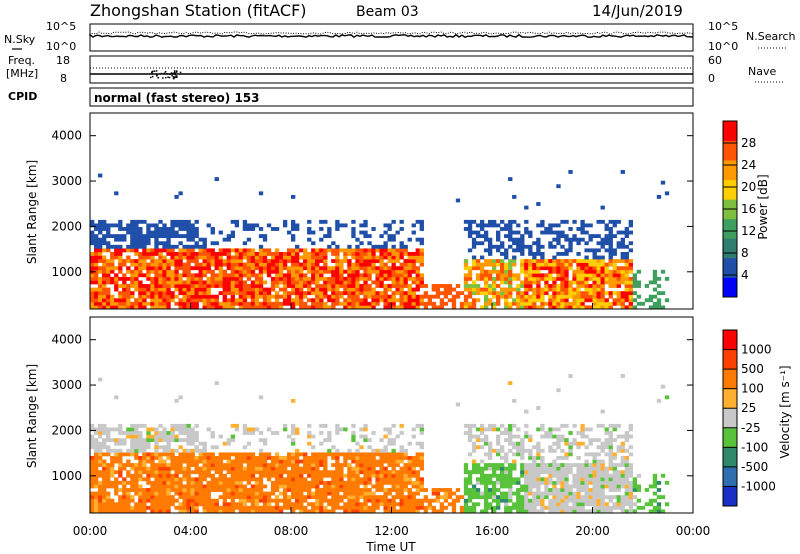  What do you see at coordinates (22, 73) in the screenshot?
I see `freq-unit-label: [MHz]` at bounding box center [22, 73].